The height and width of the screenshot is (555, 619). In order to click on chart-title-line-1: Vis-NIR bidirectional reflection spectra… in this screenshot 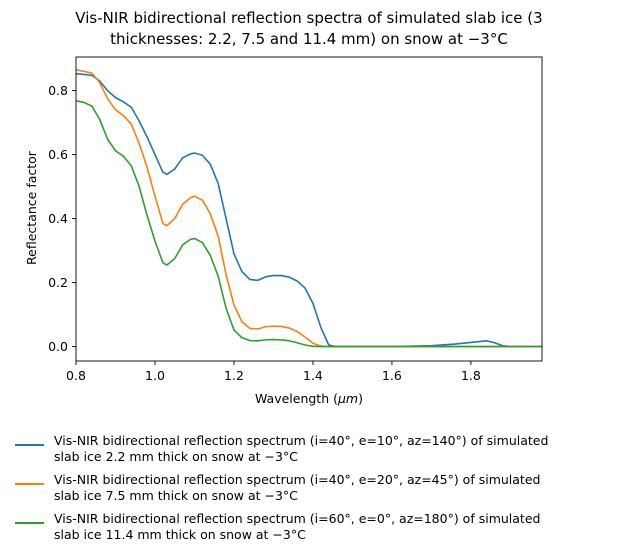, I will do `click(308, 18)`.